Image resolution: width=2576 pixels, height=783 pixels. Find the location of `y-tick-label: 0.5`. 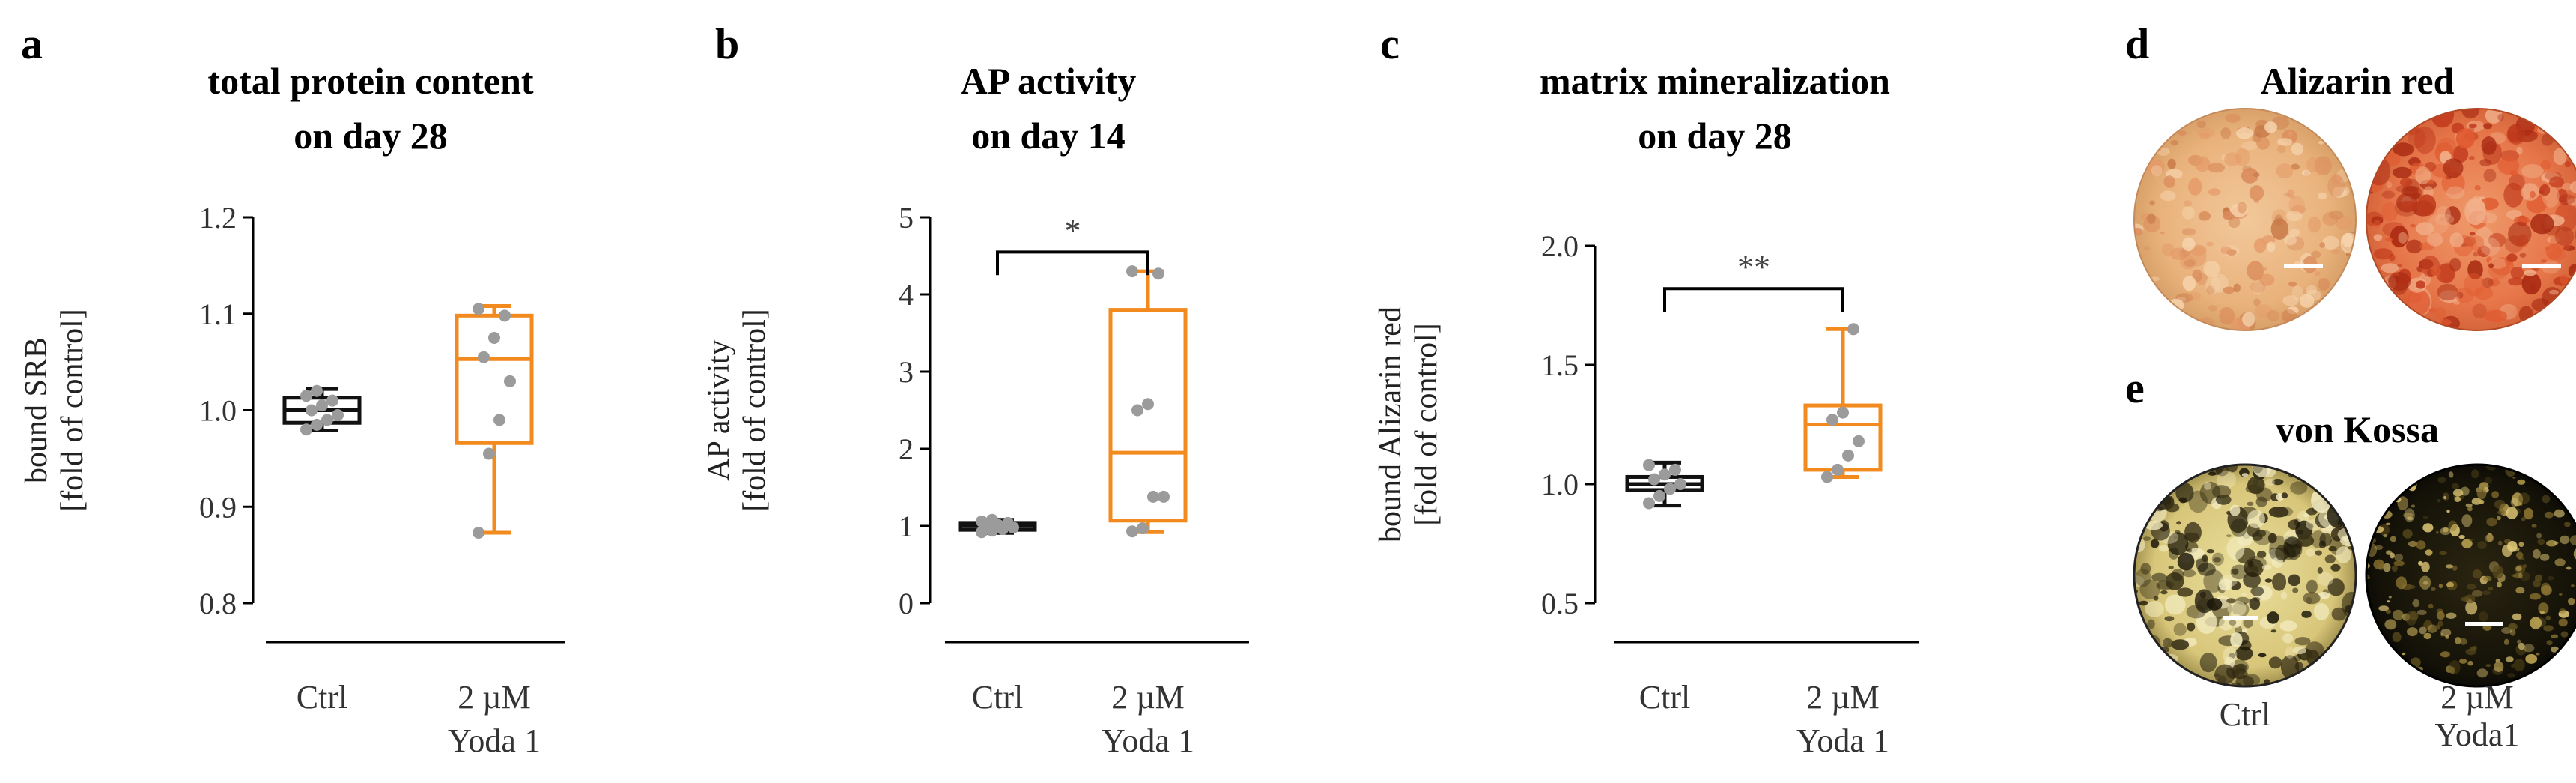

y-tick-label: 0.5 is located at coordinates (1560, 603).